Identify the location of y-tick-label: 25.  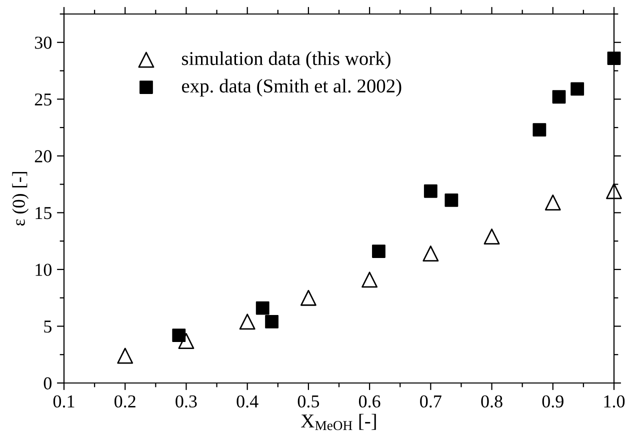
(43, 99).